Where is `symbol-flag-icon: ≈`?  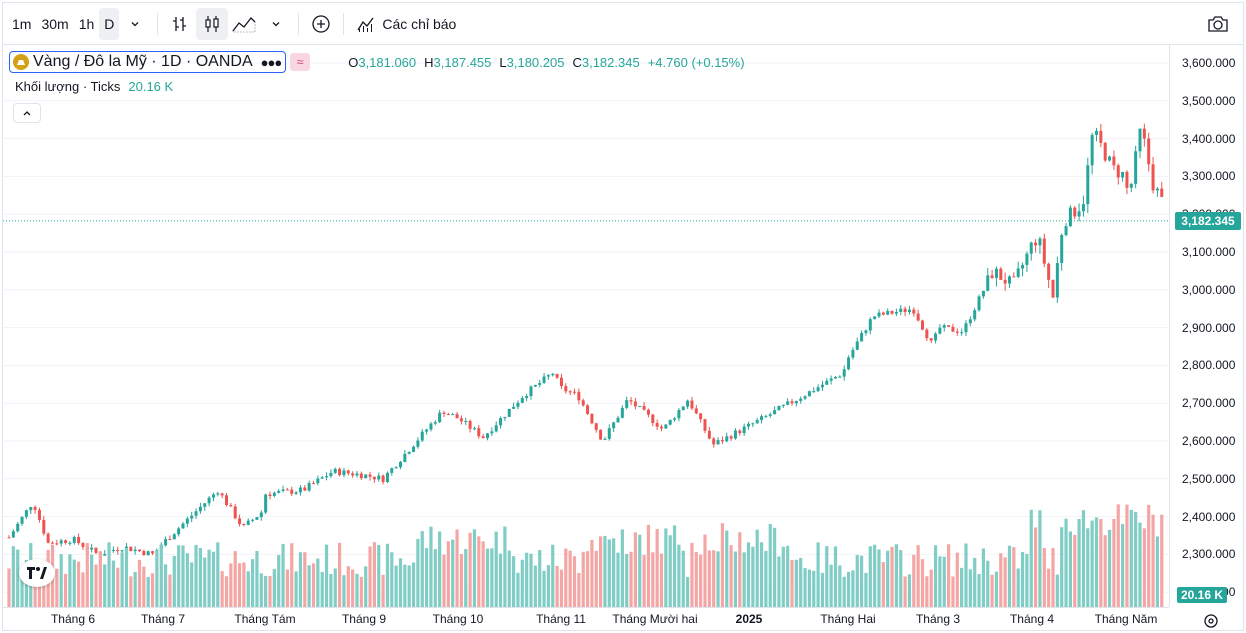
symbol-flag-icon: ≈ is located at coordinates (300, 62).